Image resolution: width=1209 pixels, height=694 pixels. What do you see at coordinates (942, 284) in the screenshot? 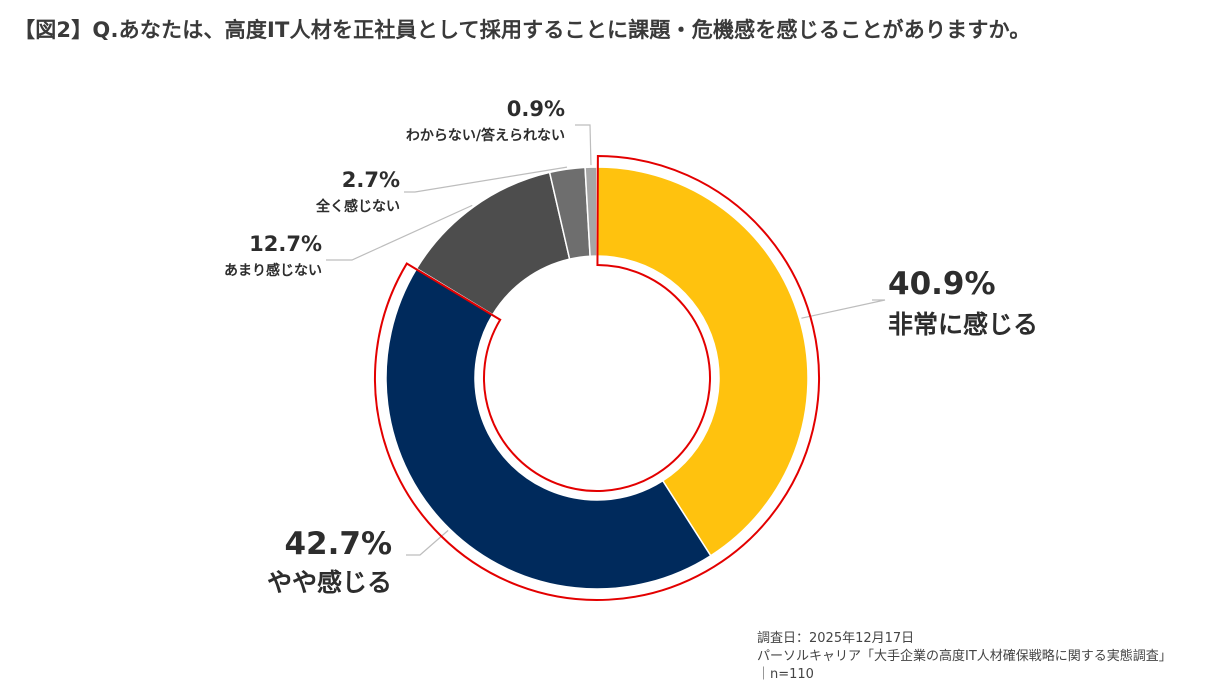
I see `label-pct-0: 40.9%` at bounding box center [942, 284].